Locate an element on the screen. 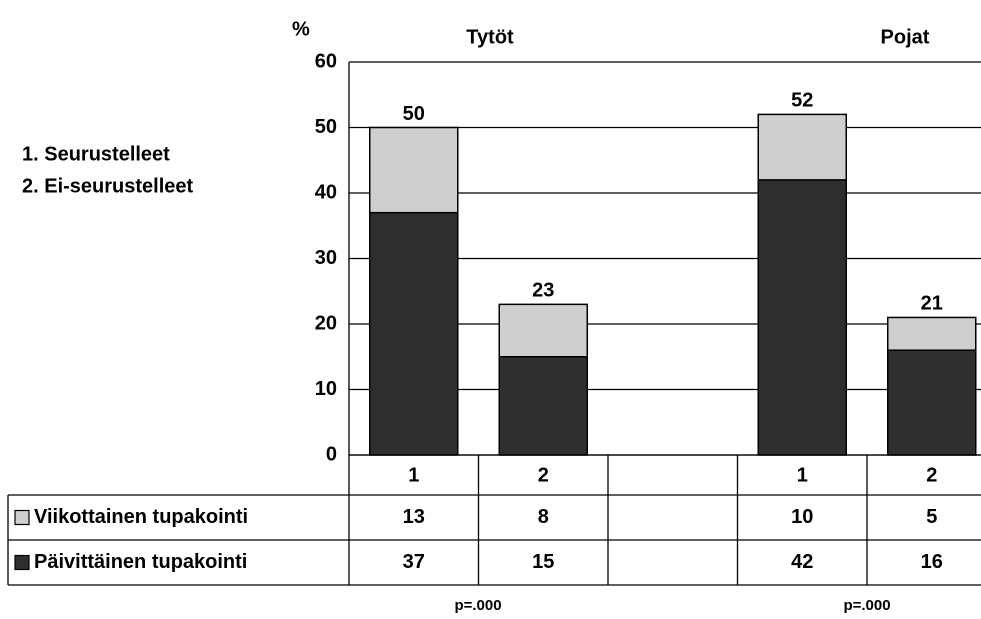 The width and height of the screenshot is (981, 619). note: 1. Seurustelleet is located at coordinates (96, 154).